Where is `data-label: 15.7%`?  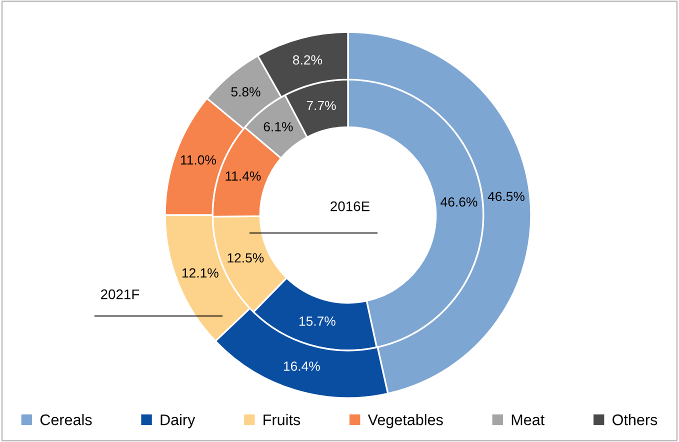
data-label: 15.7% is located at coordinates (317, 321).